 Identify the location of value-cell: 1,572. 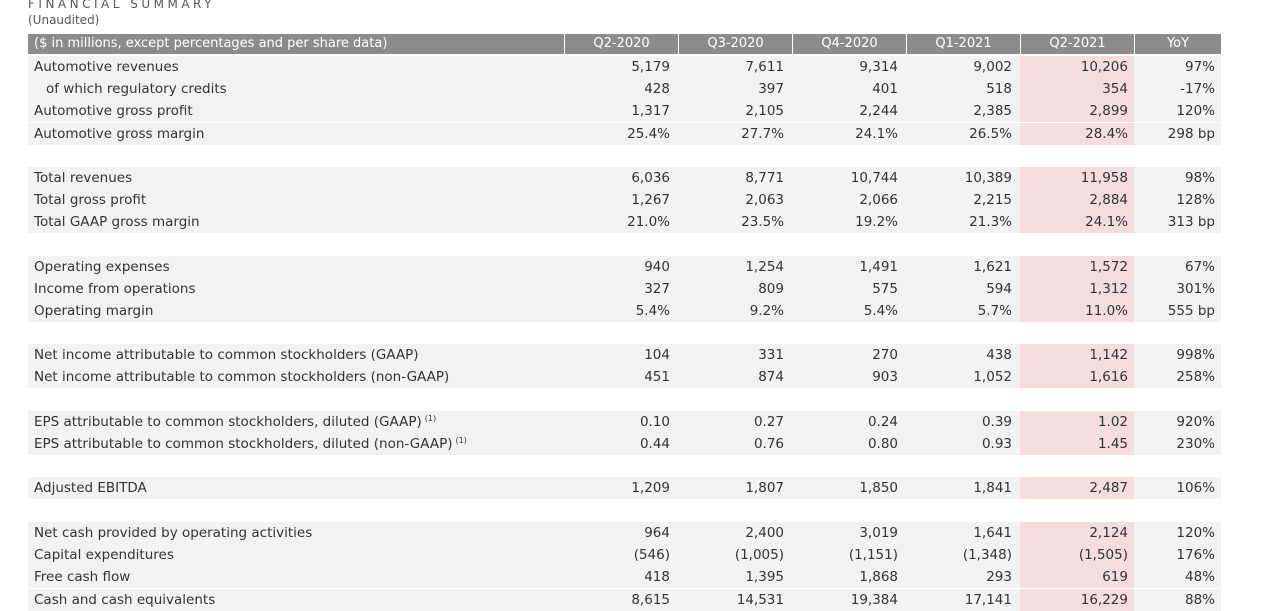
(1077, 267).